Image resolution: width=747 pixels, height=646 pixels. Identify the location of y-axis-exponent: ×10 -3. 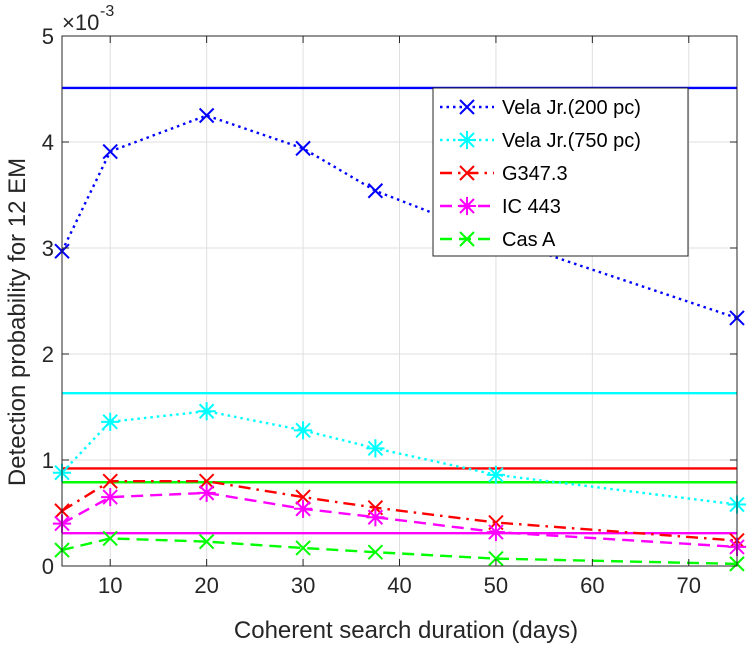
(88, 19).